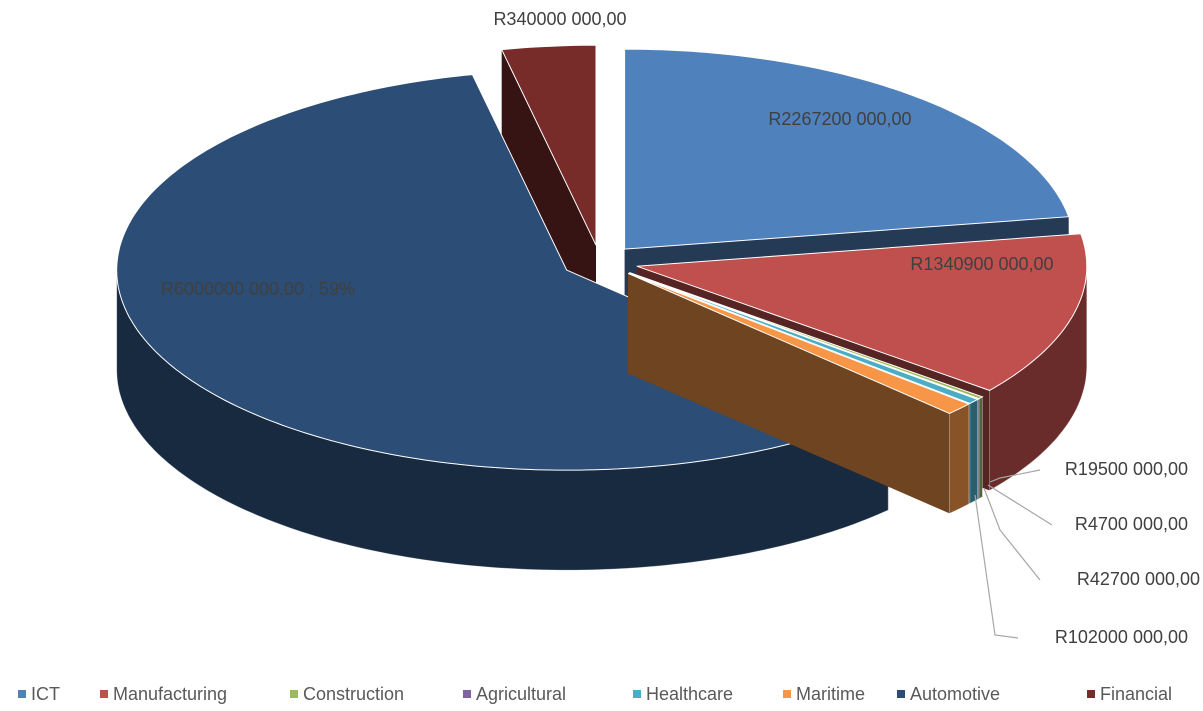 This screenshot has height=711, width=1203. I want to click on data-label: R1340900 000,00, so click(981, 264).